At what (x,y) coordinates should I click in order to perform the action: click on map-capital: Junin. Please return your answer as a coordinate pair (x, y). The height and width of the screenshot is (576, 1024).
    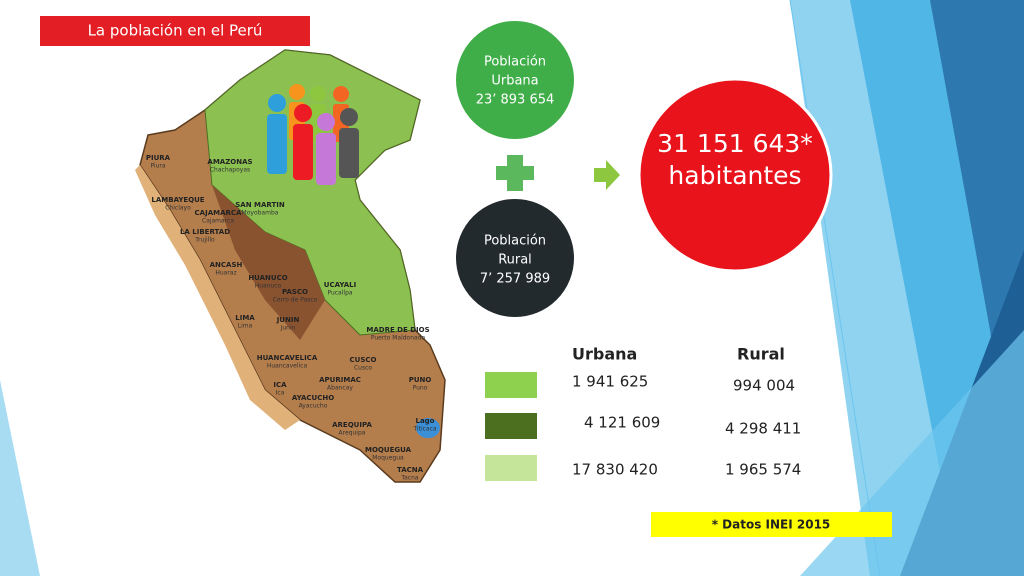
    Looking at the image, I should click on (288, 328).